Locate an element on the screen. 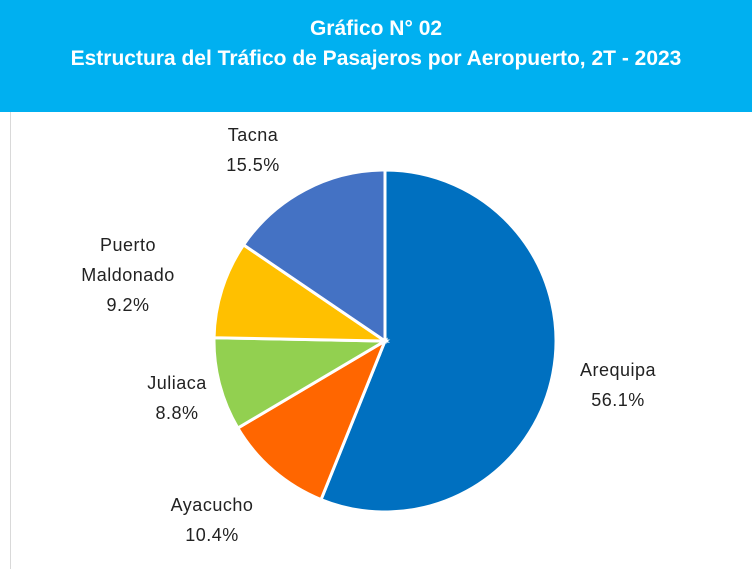 This screenshot has width=752, height=569. value-label: 56.1% is located at coordinates (618, 400).